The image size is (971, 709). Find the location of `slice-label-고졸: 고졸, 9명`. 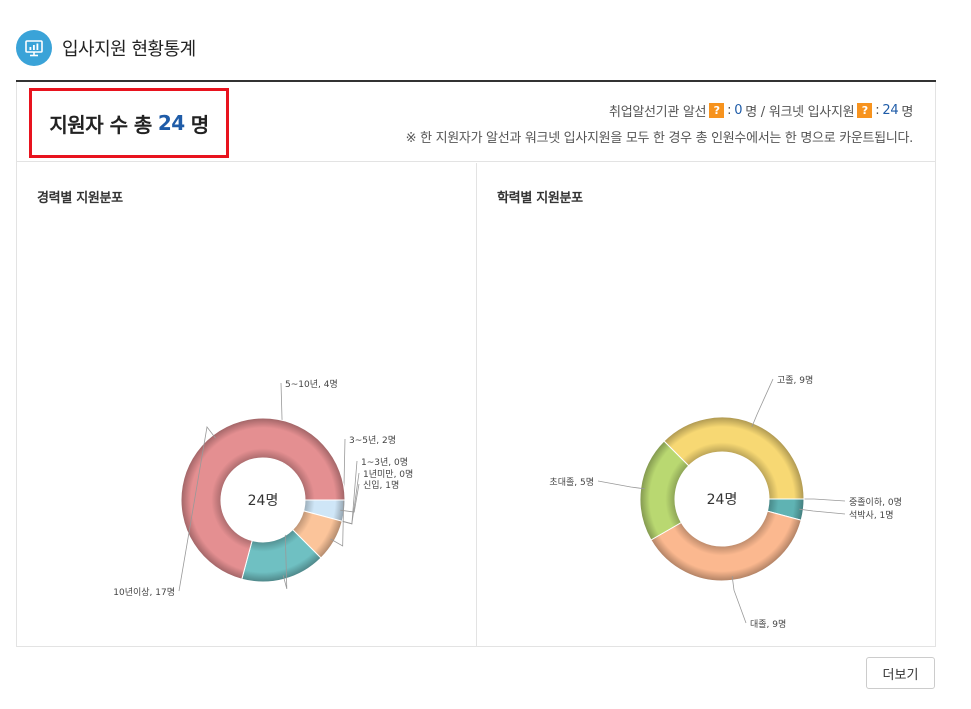

slice-label-고졸: 고졸, 9명 is located at coordinates (795, 380).